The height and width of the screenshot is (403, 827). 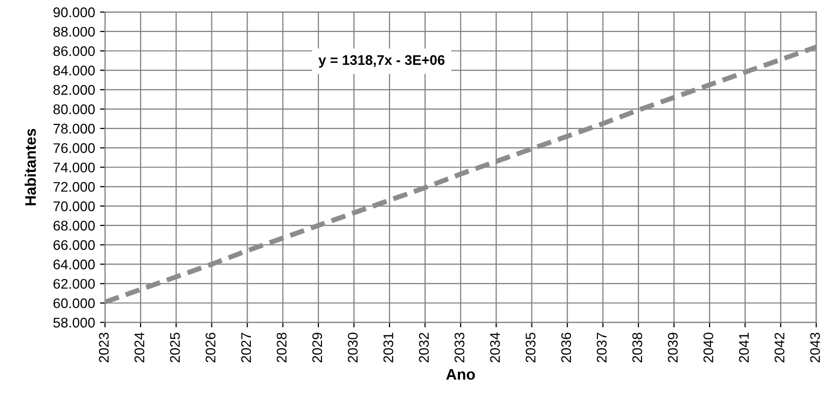 I want to click on x-tick-label: 2035, so click(x=531, y=347).